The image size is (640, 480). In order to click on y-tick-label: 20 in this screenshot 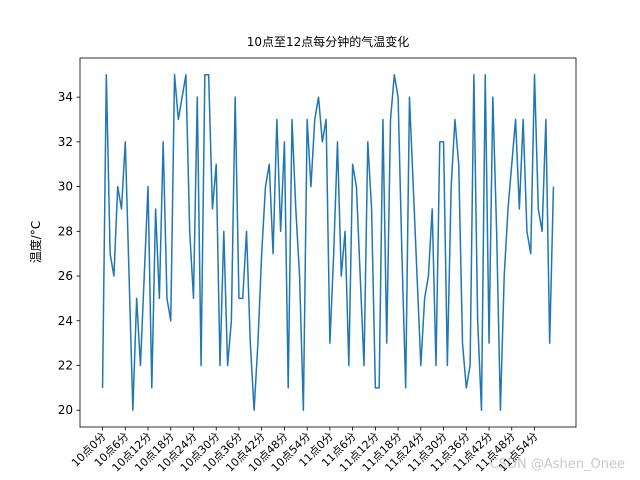, I will do `click(65, 410)`.